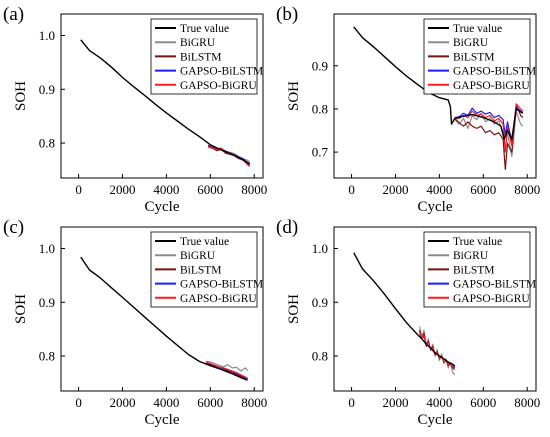 The width and height of the screenshot is (550, 437). Describe the element at coordinates (287, 227) in the screenshot. I see `panel-label: (d)` at that location.